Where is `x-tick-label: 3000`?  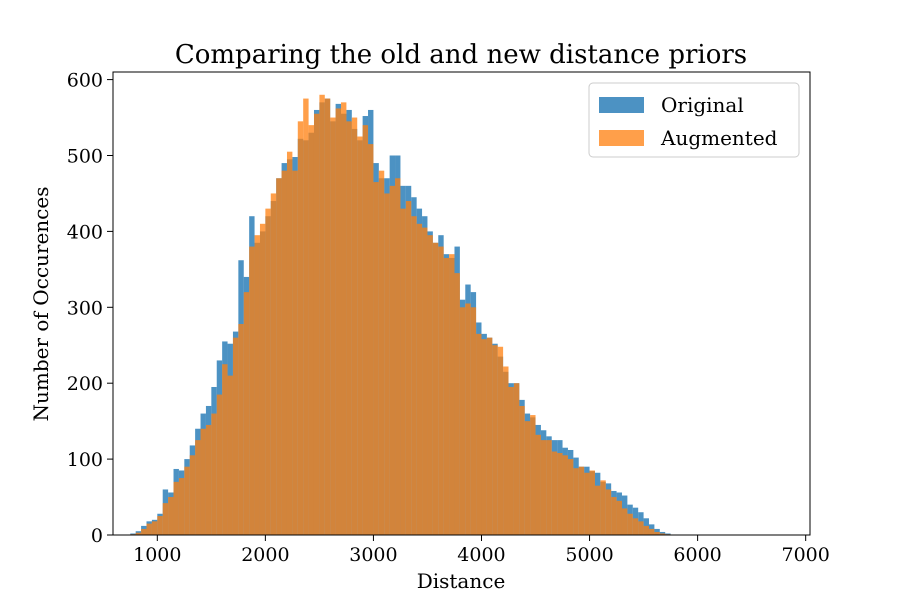 x-tick-label: 3000 is located at coordinates (373, 555).